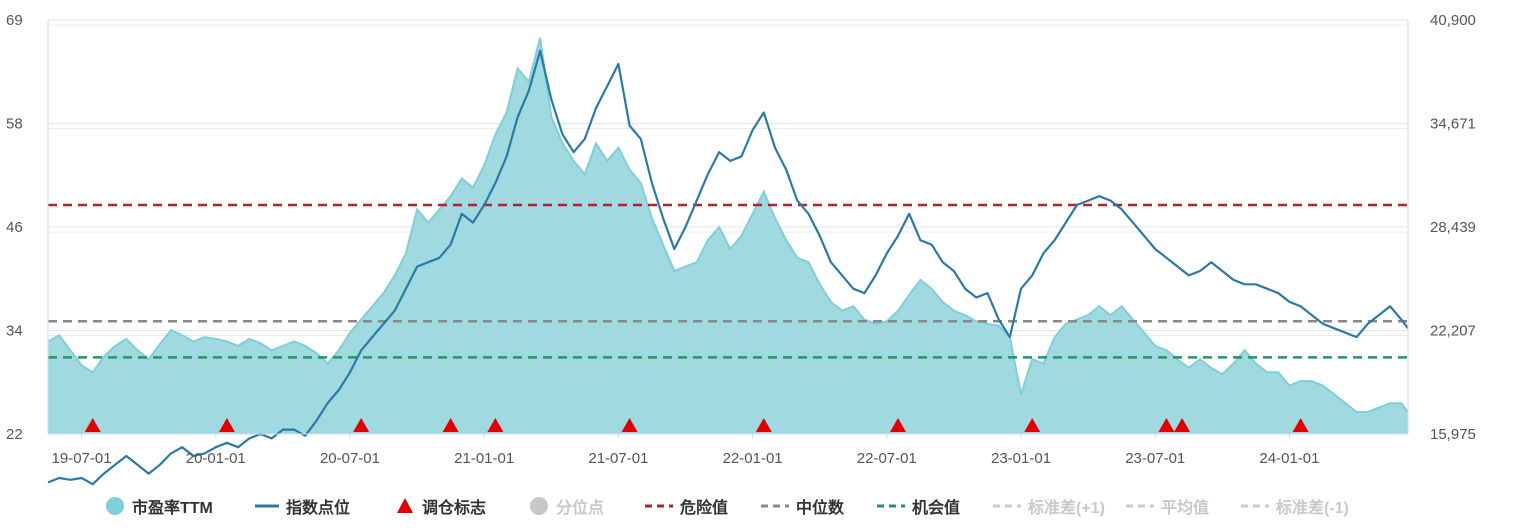  I want to click on legend-item-std-minus: 标准差(-1), so click(1294, 506).